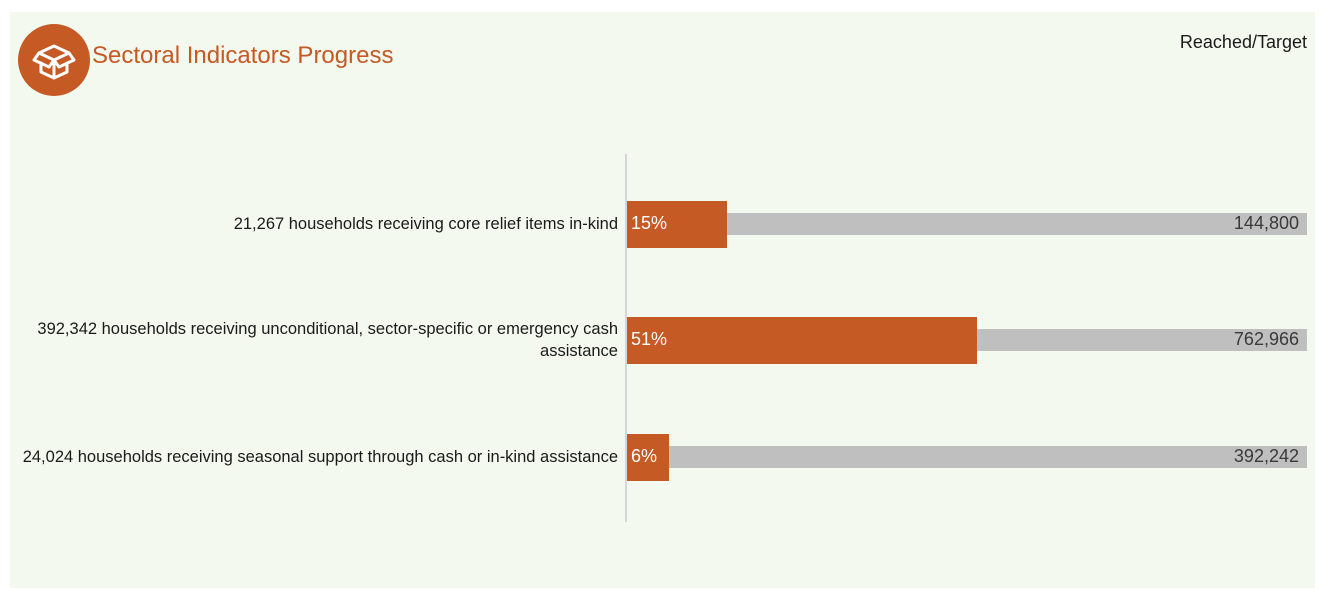 Image resolution: width=1325 pixels, height=589 pixels. What do you see at coordinates (626, 338) in the screenshot?
I see `chart-axis-line` at bounding box center [626, 338].